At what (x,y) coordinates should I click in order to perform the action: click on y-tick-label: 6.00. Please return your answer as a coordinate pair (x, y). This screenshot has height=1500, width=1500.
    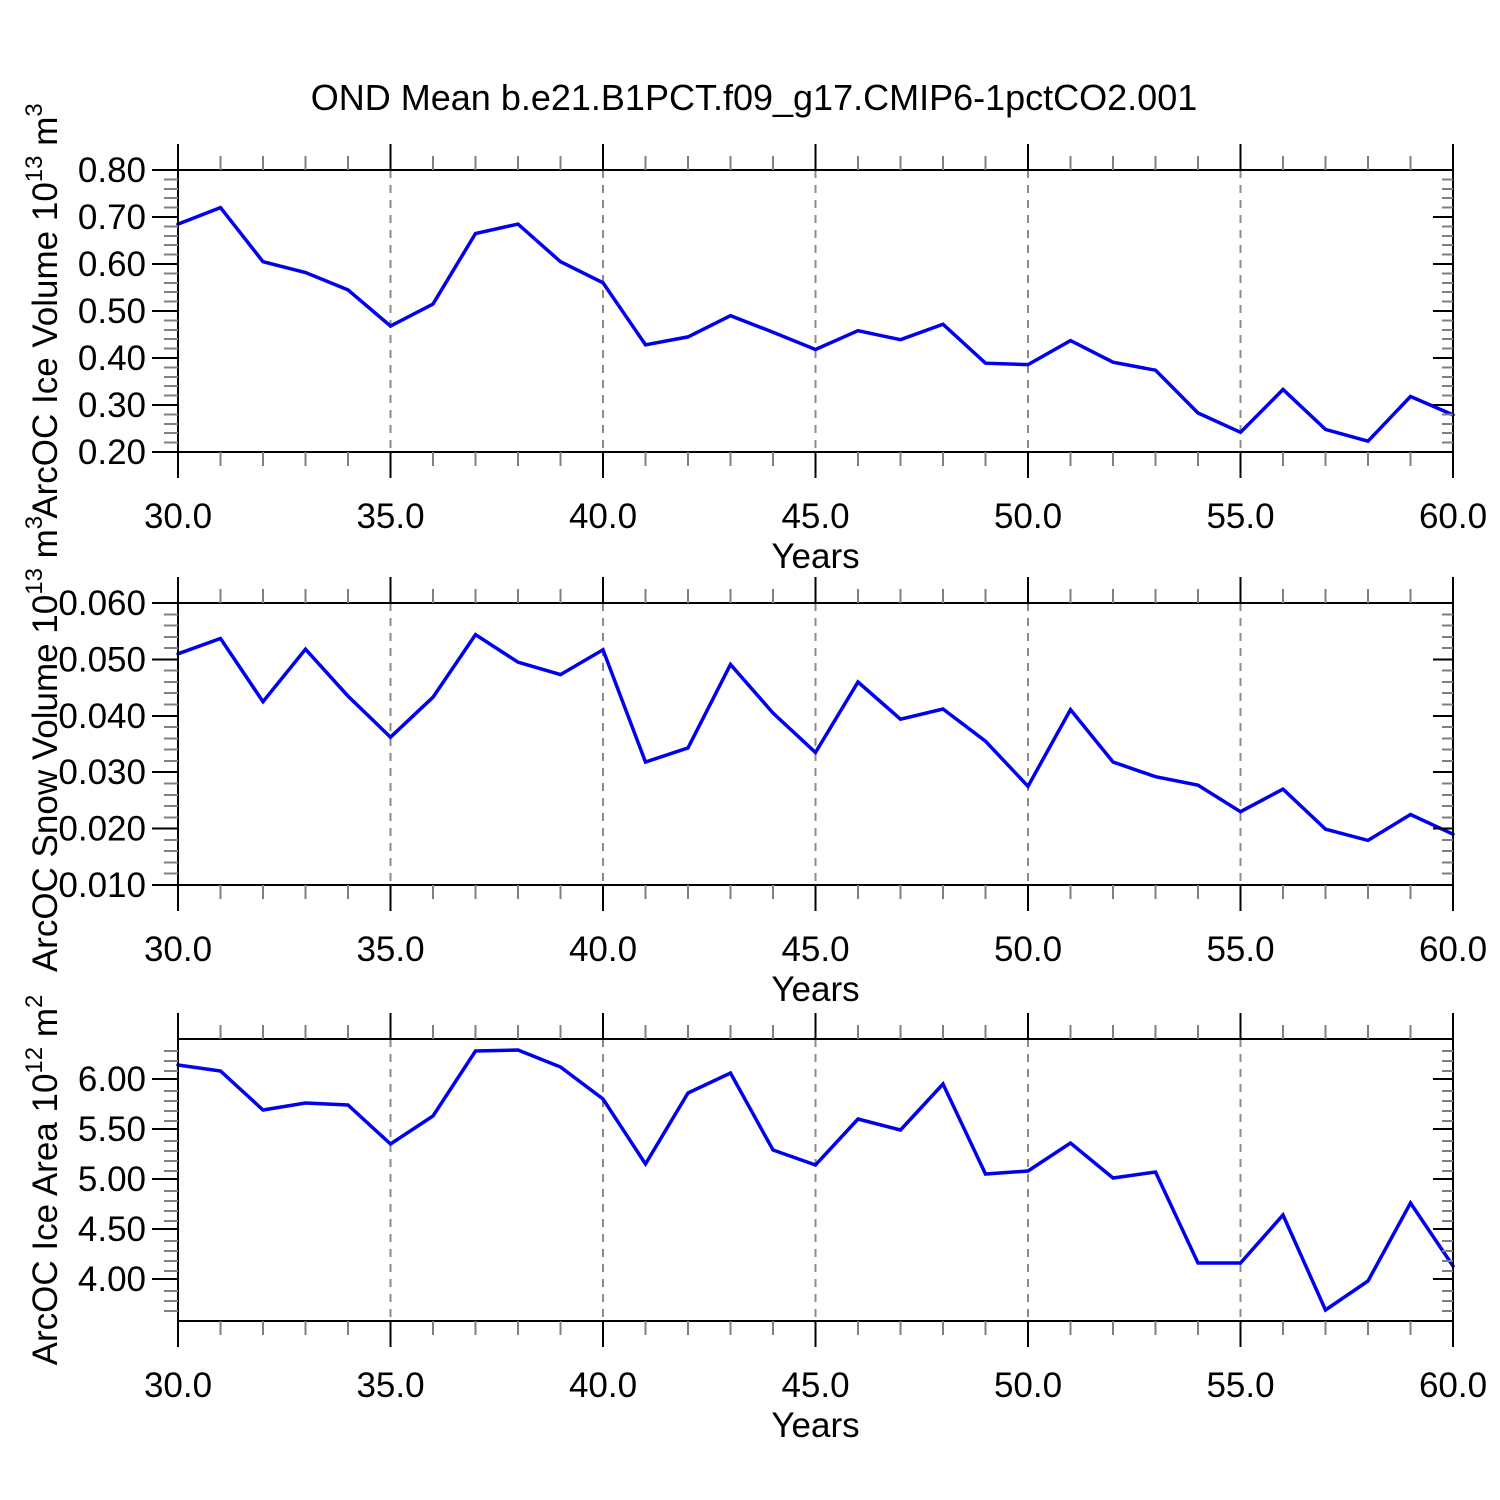
    Looking at the image, I should click on (112, 1079).